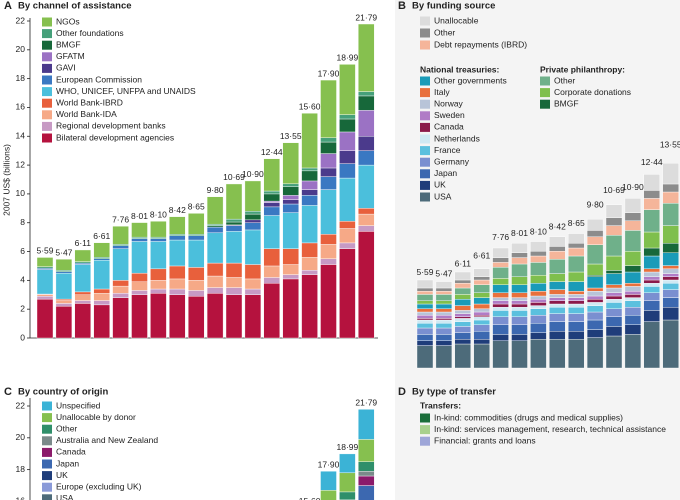  I want to click on legend-label: Japan, so click(445, 173).